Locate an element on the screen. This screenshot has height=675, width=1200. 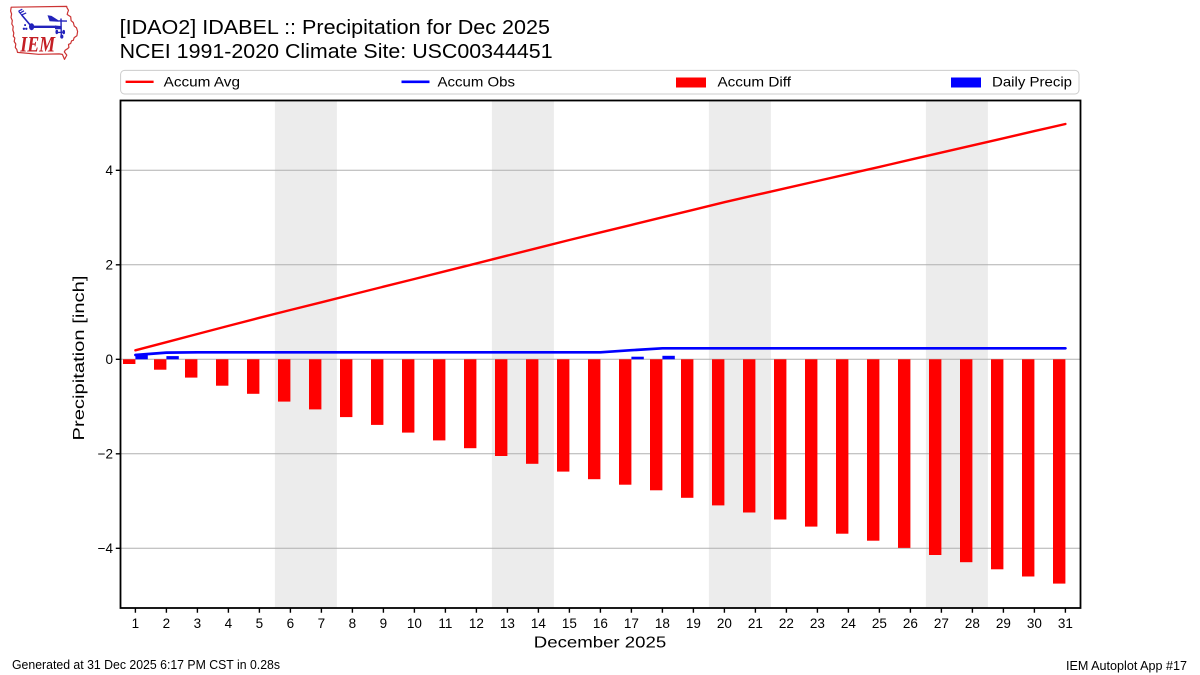
svg-text: Accum Avg is located at coordinates (202, 82).